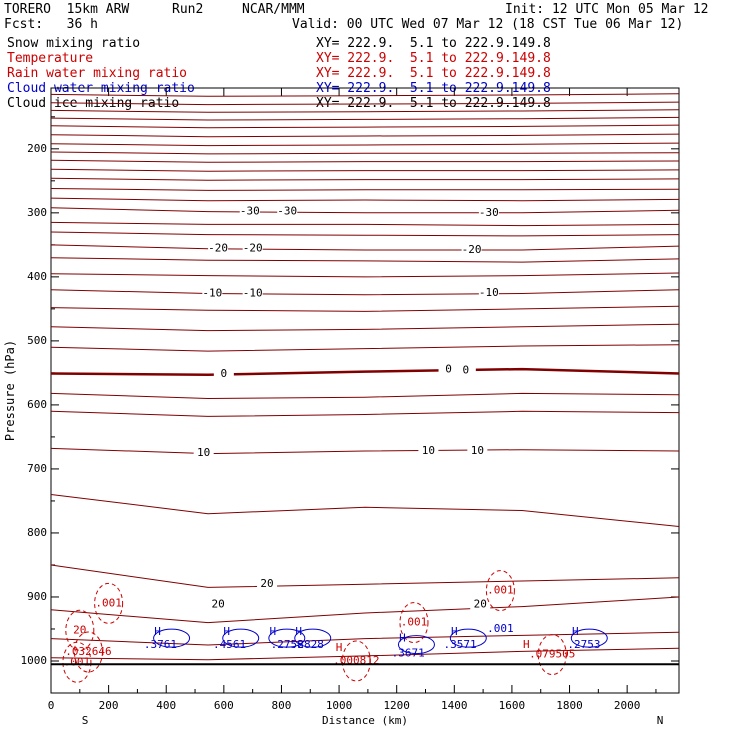  What do you see at coordinates (460, 644) in the screenshot?
I see `cloud-water-label: .3571` at bounding box center [460, 644].